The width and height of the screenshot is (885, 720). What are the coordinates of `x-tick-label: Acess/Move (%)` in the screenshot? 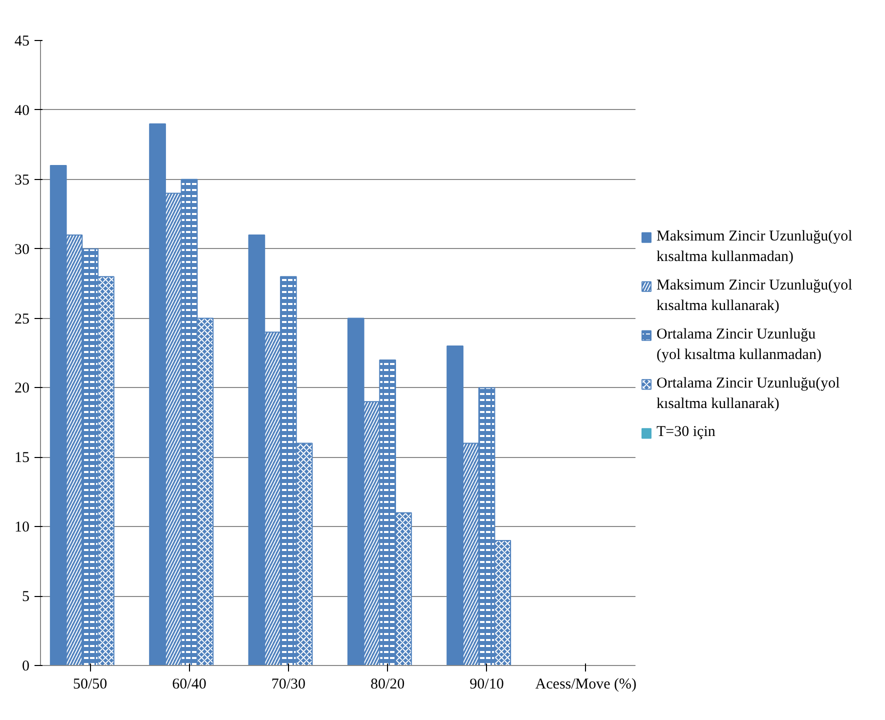 It's located at (586, 684).